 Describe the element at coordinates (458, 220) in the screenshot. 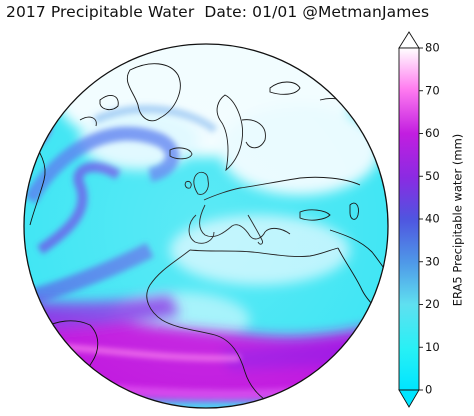

I see `colorbar-label: ERA5 Precipitable water (mm)` at that location.